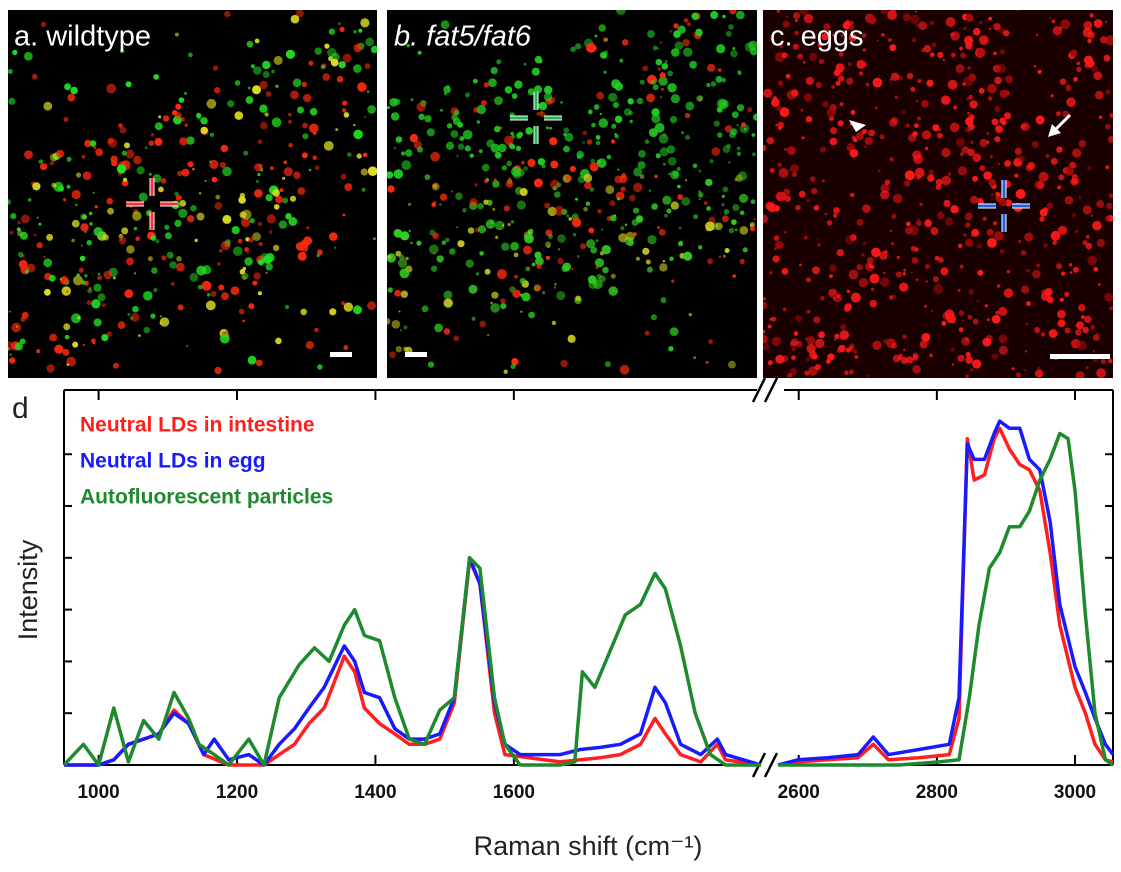 The height and width of the screenshot is (872, 1121). Describe the element at coordinates (937, 792) in the screenshot. I see `x-tick-label: 2800` at that location.